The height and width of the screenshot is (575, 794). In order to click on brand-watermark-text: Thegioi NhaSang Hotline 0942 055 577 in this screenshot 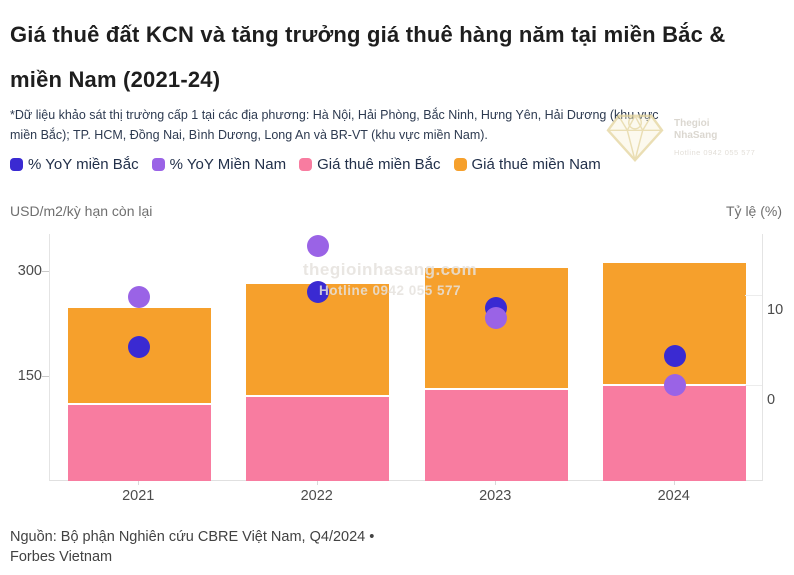, I will do `click(714, 134)`.